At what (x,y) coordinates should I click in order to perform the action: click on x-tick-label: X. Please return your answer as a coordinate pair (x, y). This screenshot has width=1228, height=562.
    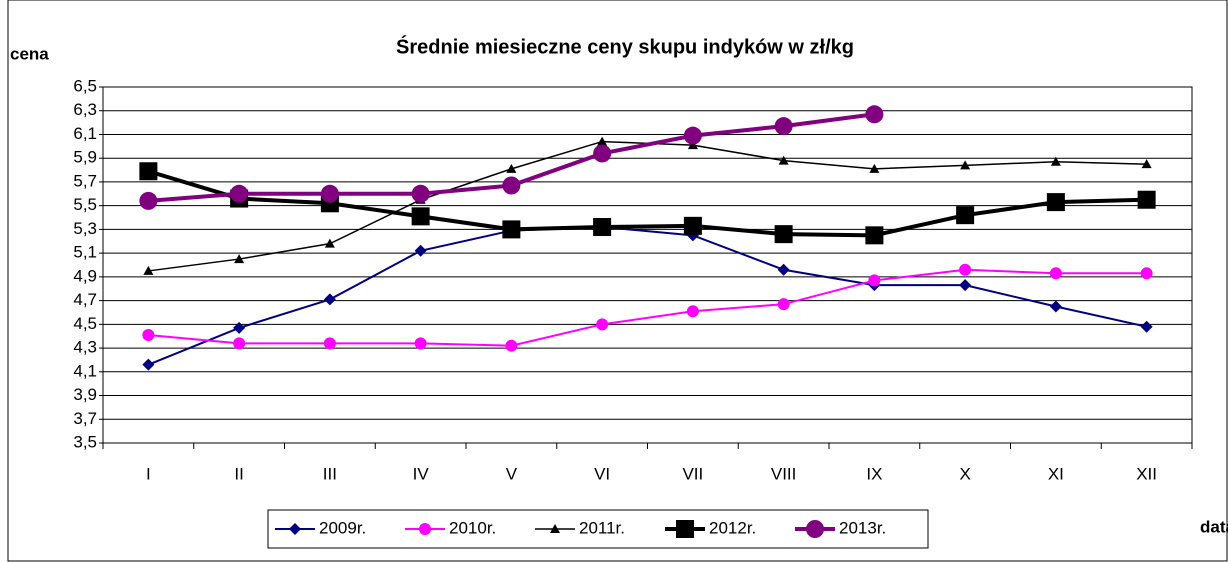
    Looking at the image, I should click on (964, 473).